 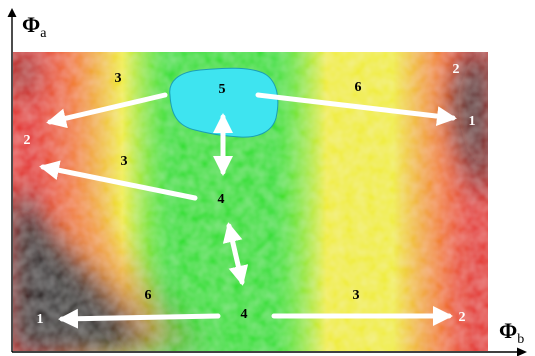 I want to click on arrow-lower-node-to-left, so click(x=139, y=318).